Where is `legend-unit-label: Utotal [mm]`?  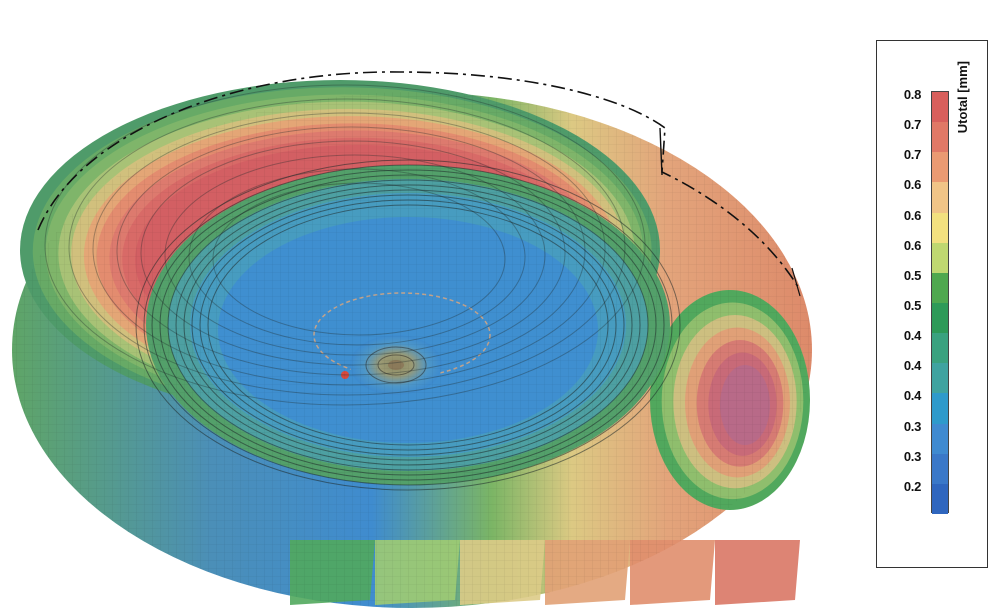 legend-unit-label: Utotal [mm] is located at coordinates (962, 97).